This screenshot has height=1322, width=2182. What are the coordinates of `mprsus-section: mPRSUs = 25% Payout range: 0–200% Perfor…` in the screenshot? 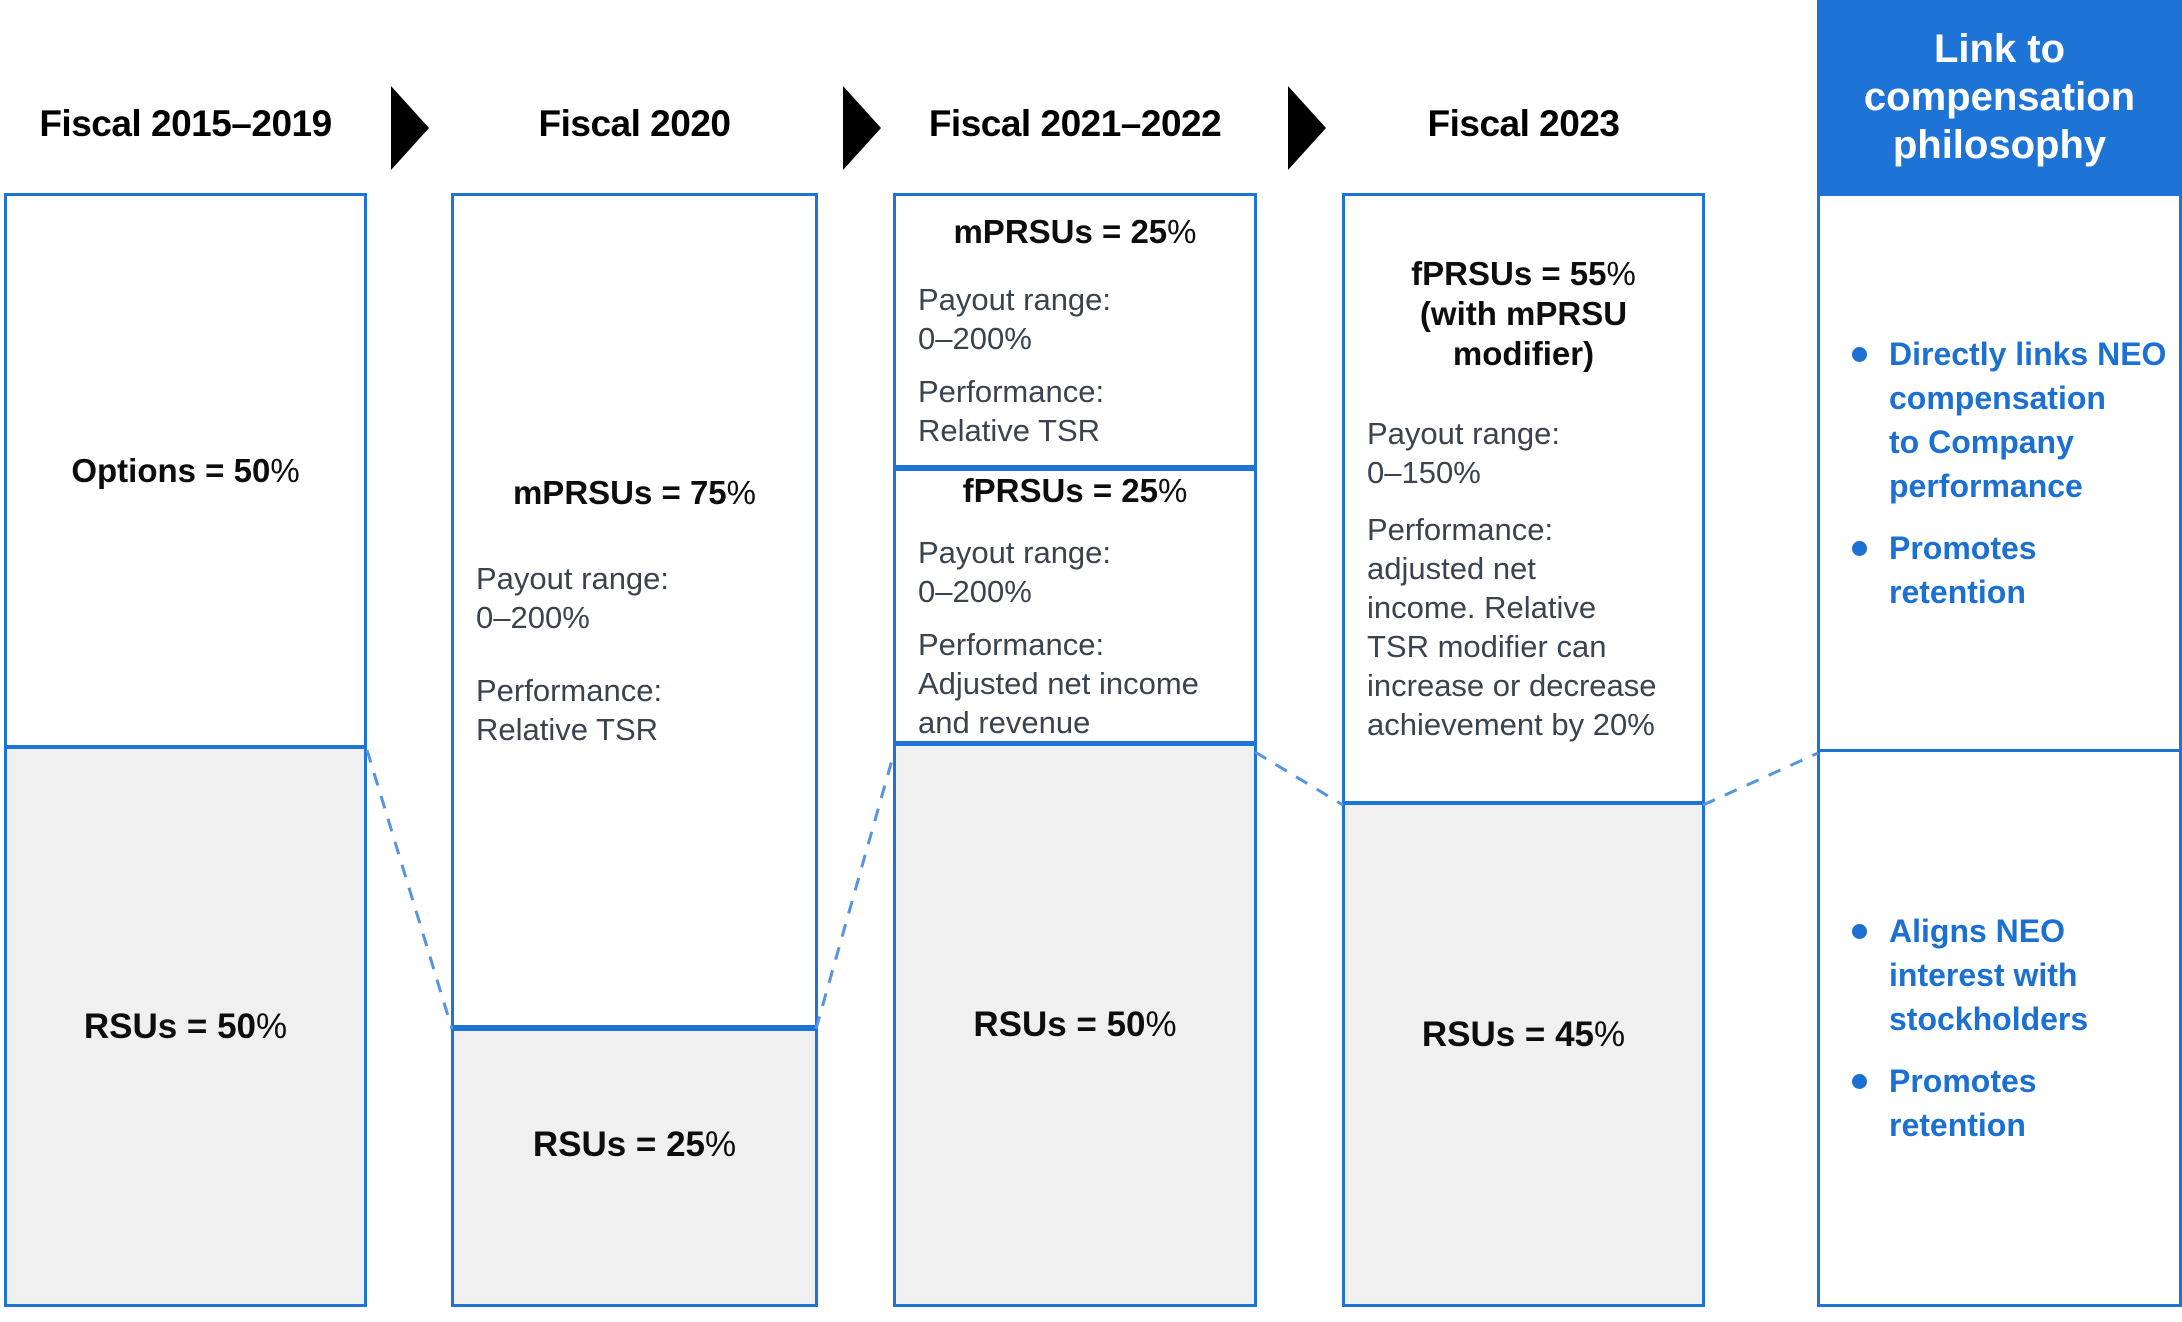 It's located at (1075, 330).